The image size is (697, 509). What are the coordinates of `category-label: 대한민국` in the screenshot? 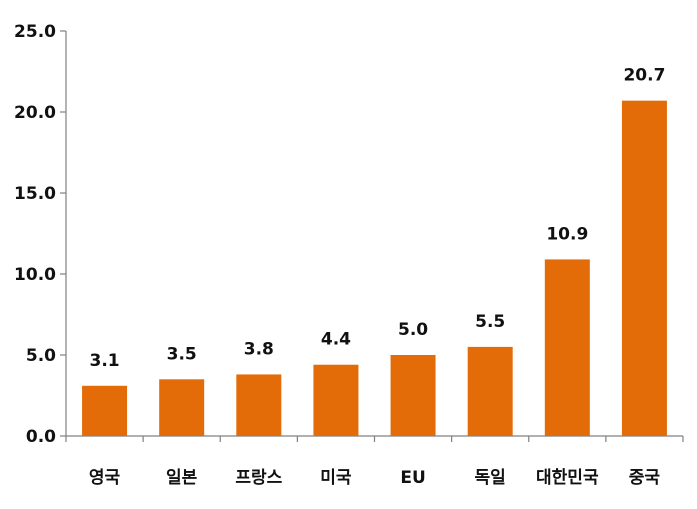 It's located at (567, 478).